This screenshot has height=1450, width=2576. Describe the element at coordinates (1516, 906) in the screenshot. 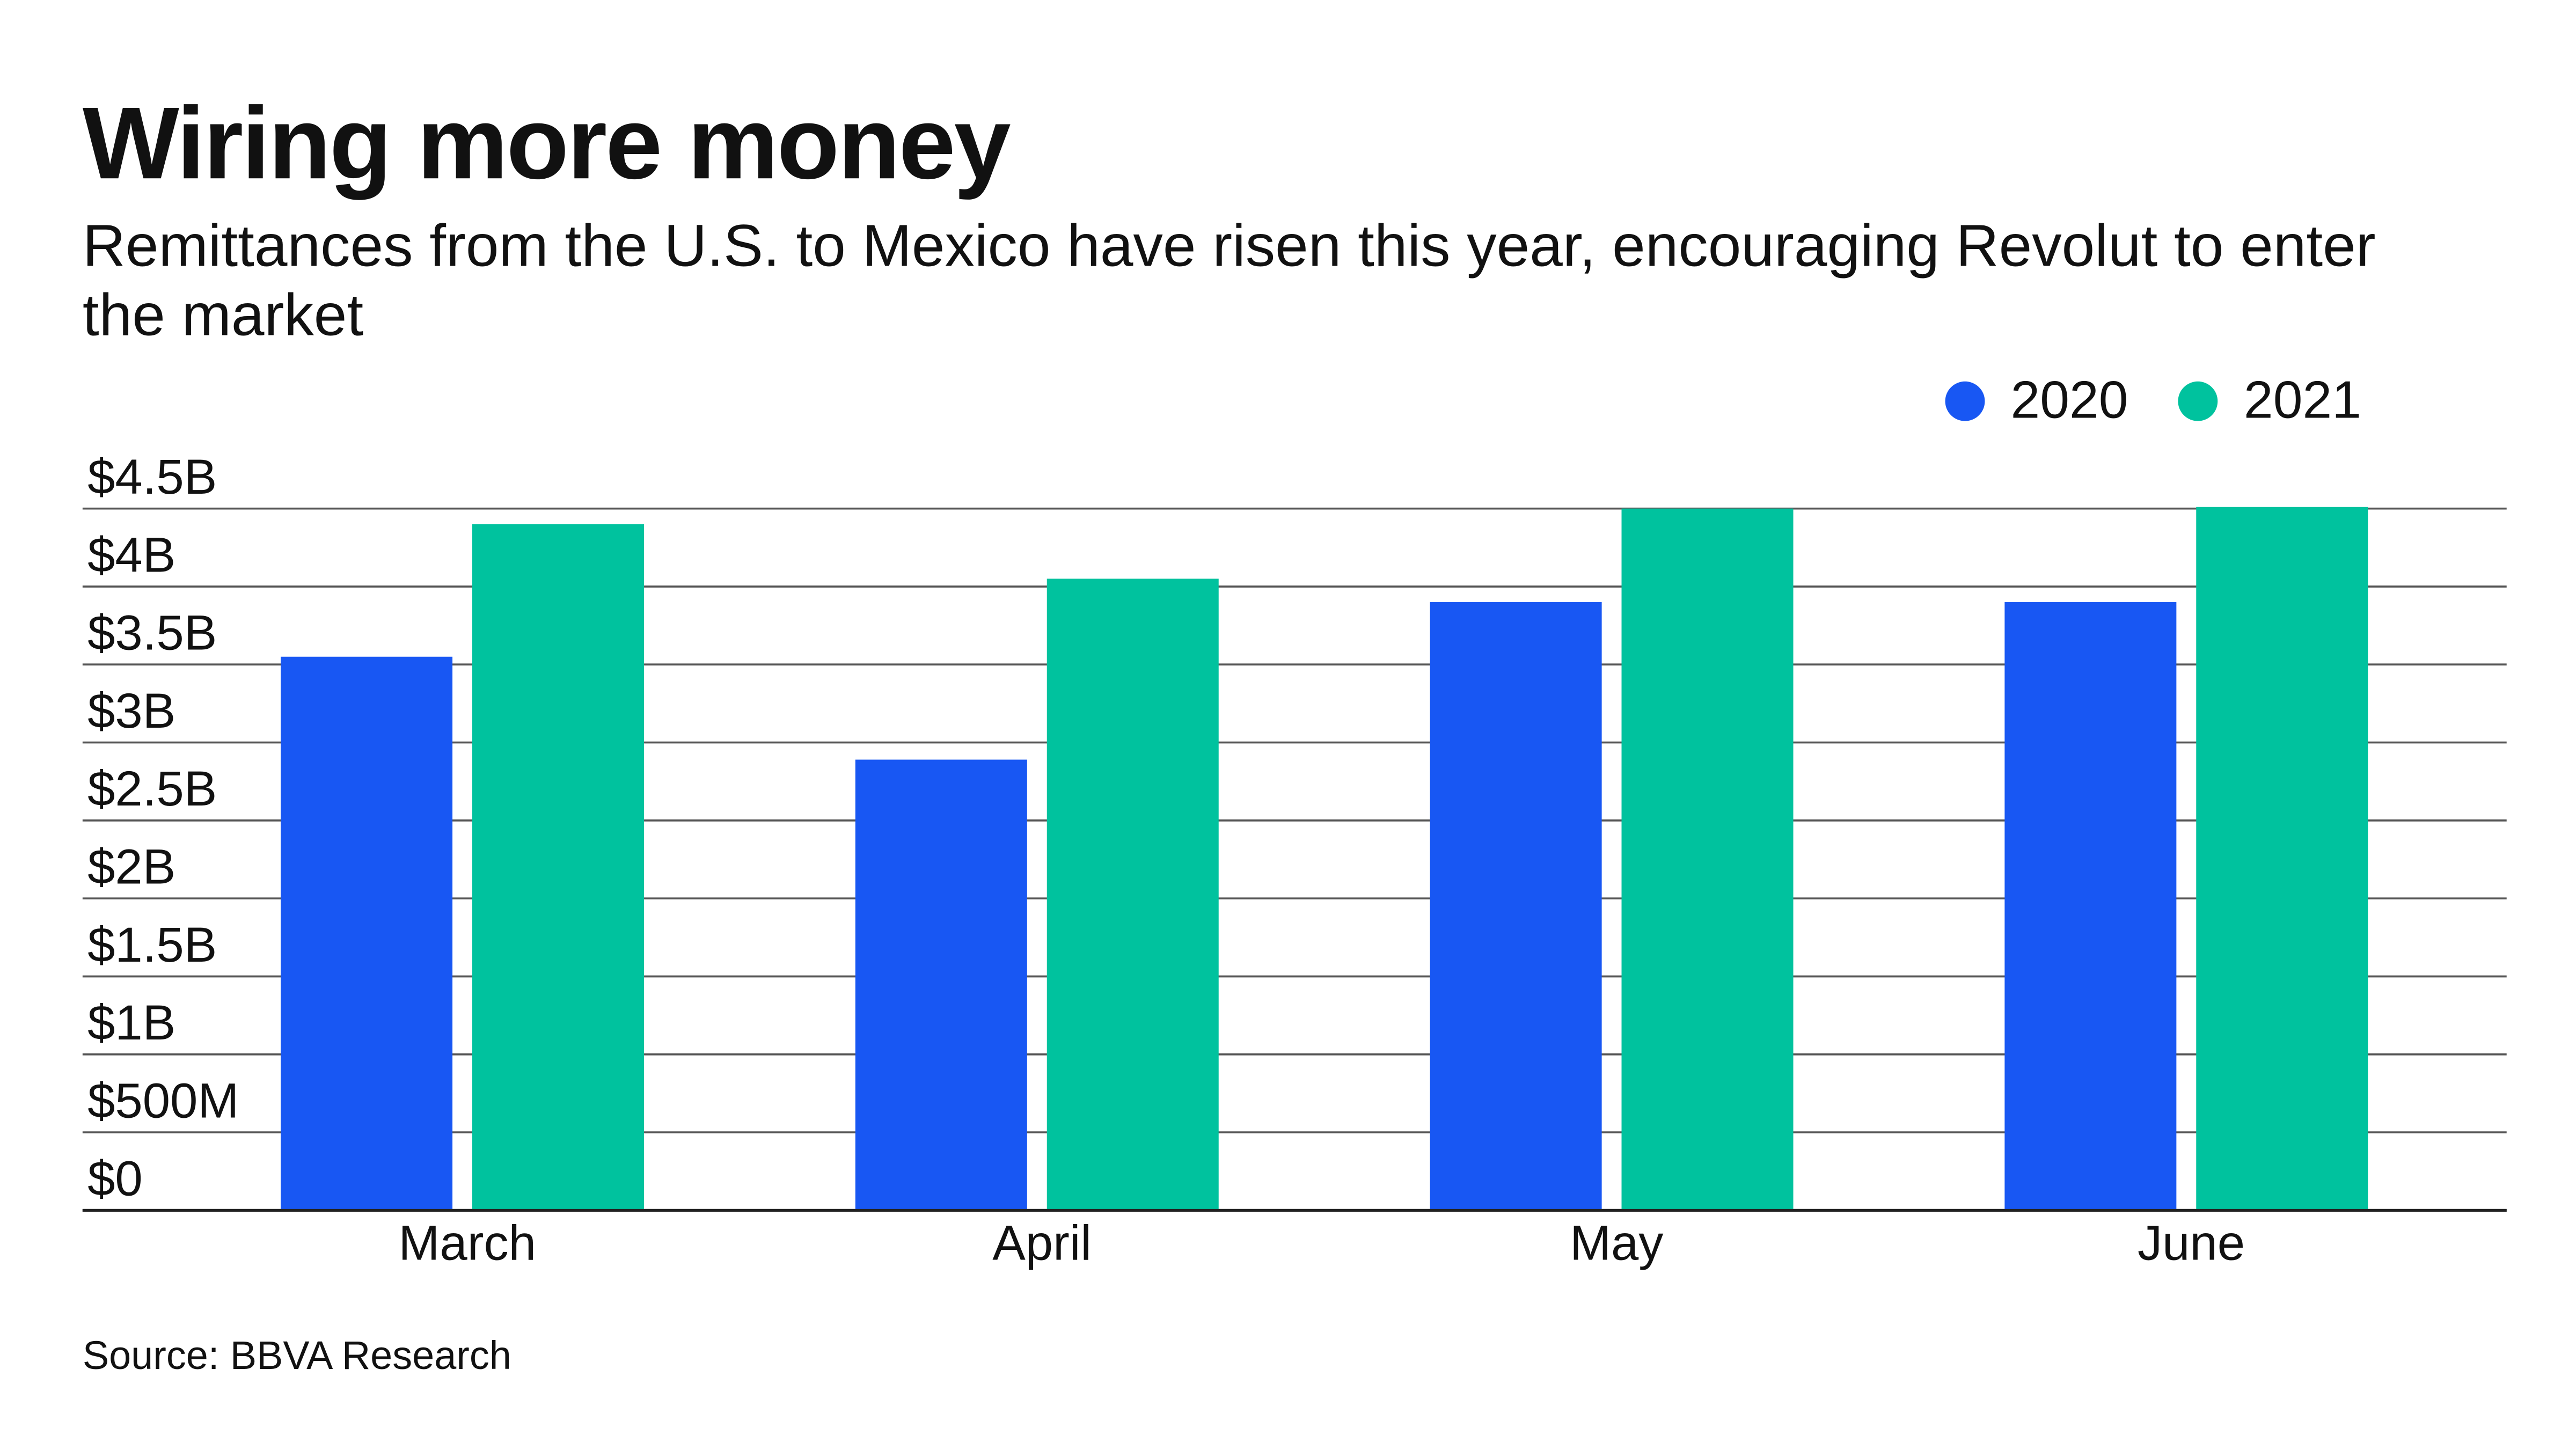

I see `bar-2020-may` at that location.